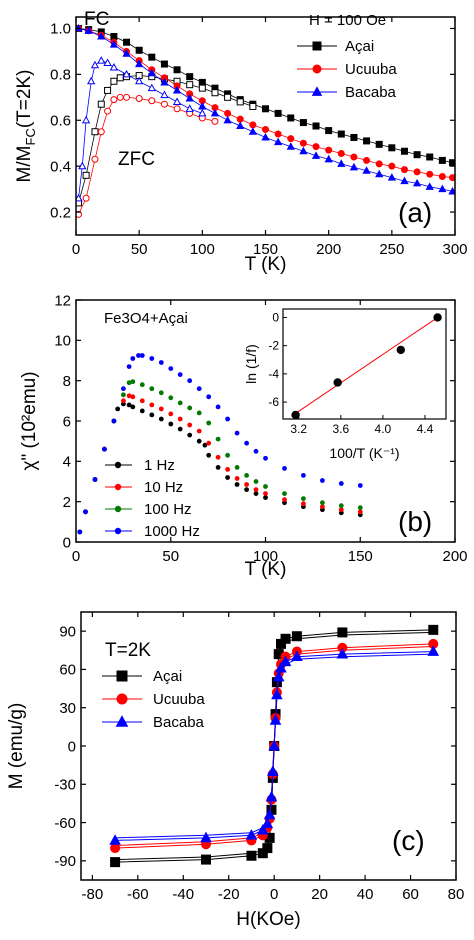 Image resolution: width=474 pixels, height=940 pixels. Describe the element at coordinates (298, 429) in the screenshot. I see `inset-x-tick-label: 3.2` at that location.